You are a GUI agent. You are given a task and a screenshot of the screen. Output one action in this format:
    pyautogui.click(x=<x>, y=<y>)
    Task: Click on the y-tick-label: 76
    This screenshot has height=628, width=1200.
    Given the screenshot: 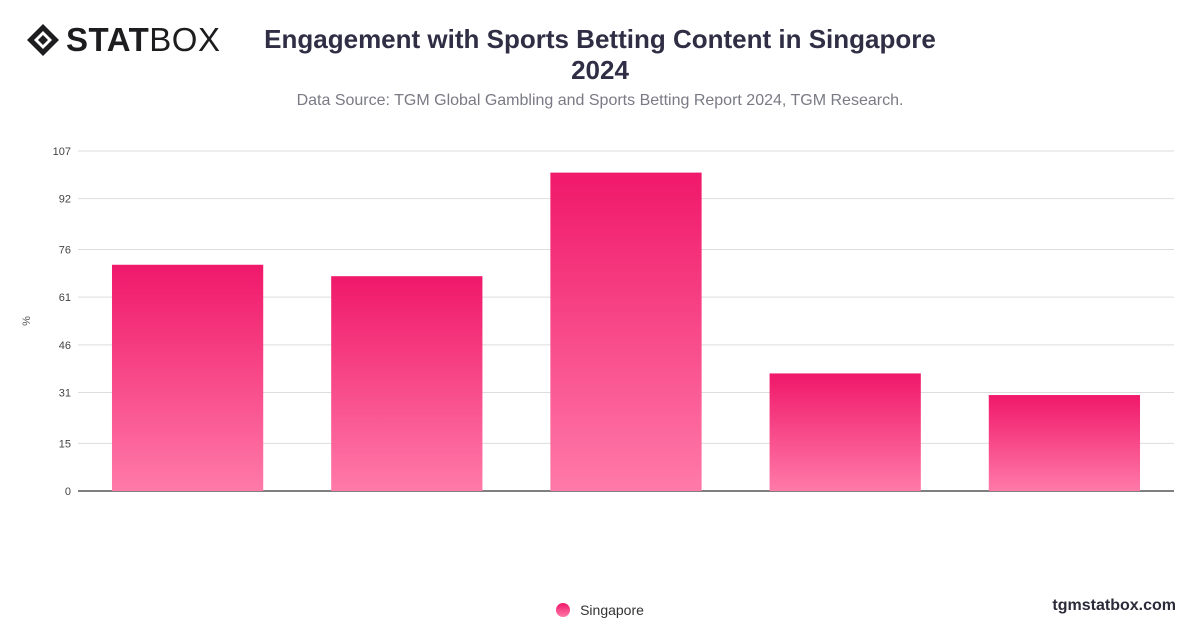 What is the action you would take?
    pyautogui.click(x=65, y=251)
    